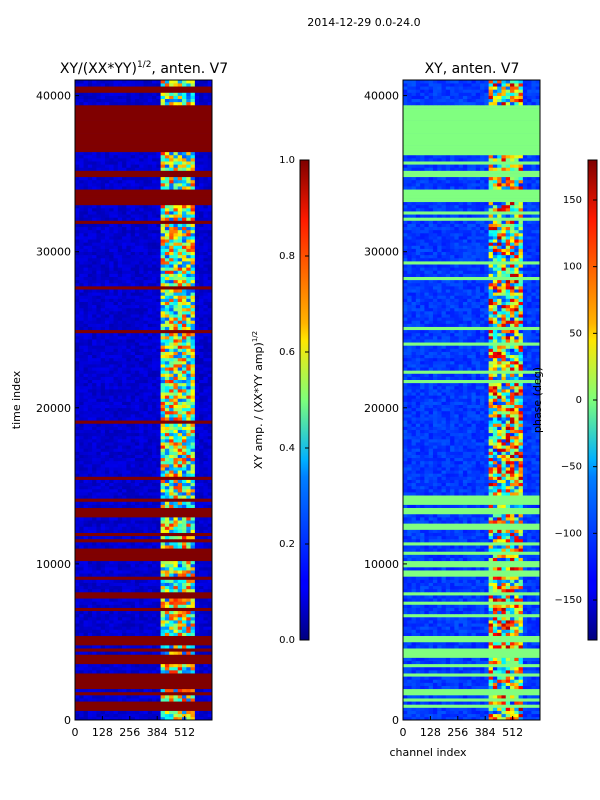  What do you see at coordinates (287, 160) in the screenshot?
I see `colorbar-tick-label: 1.0` at bounding box center [287, 160].